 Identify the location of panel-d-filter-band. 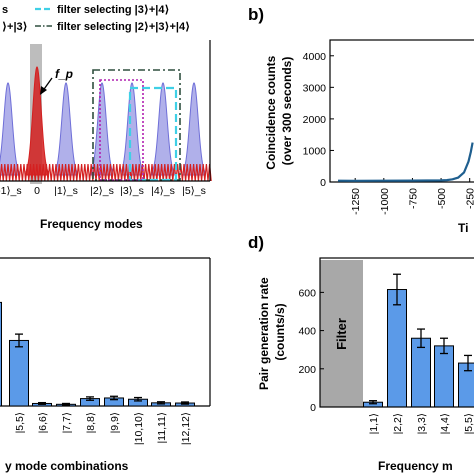
(341, 333).